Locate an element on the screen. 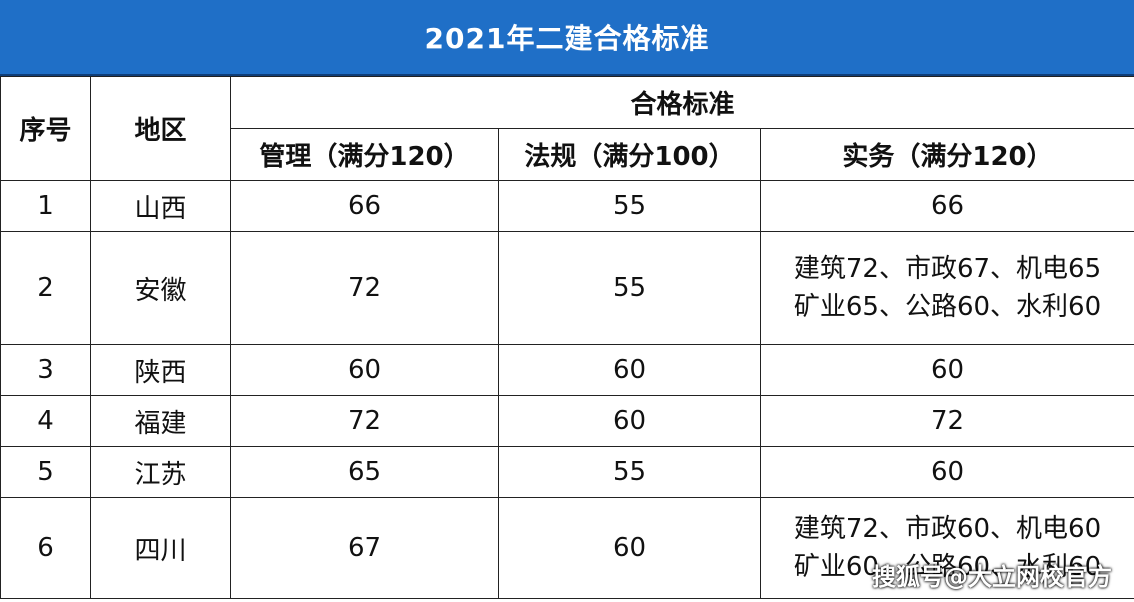  cell-mgmt: 66 is located at coordinates (364, 206).